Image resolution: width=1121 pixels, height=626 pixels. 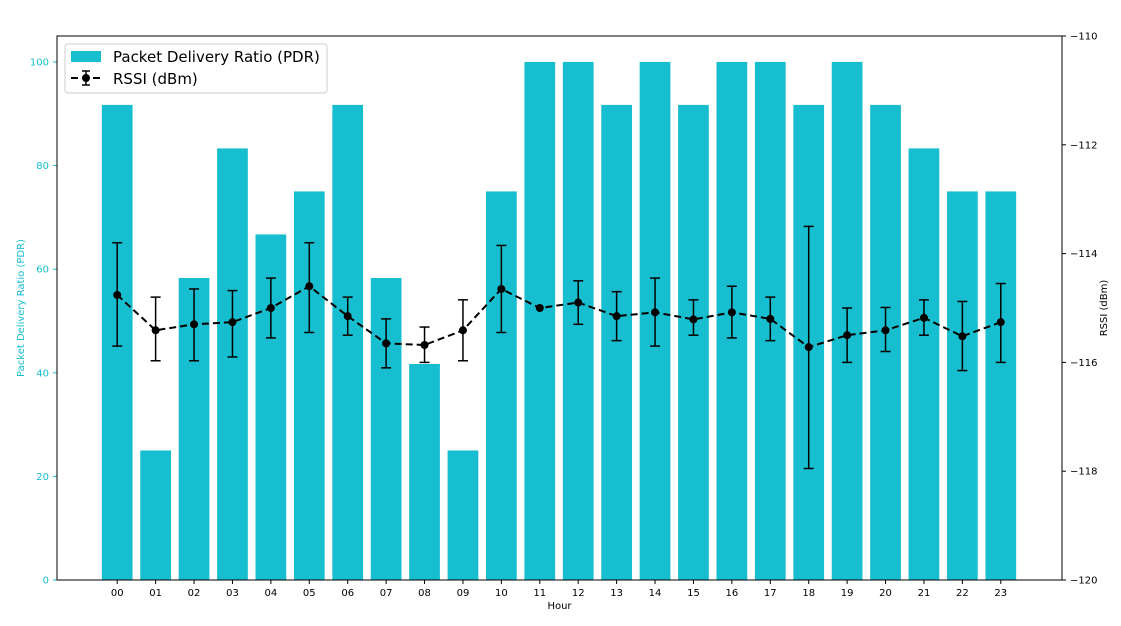 I want to click on y-right-axis-label: RSSI (dBm), so click(x=1104, y=308).